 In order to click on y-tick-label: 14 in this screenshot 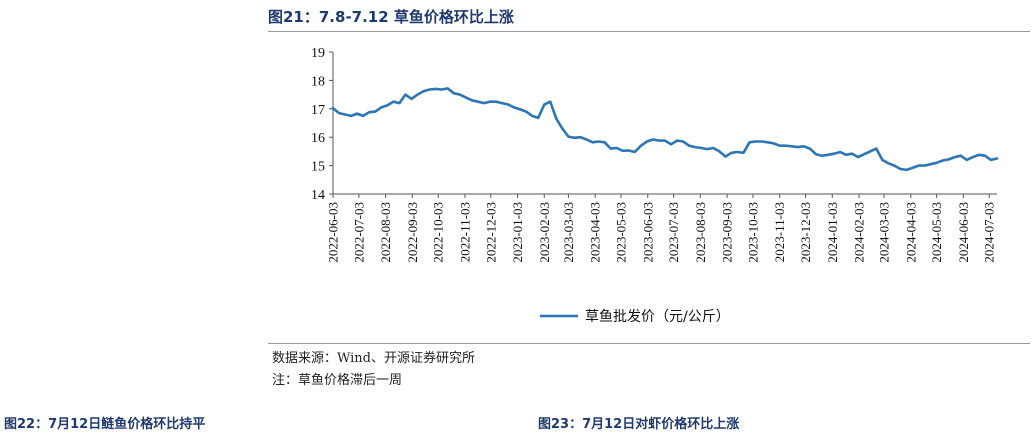, I will do `click(318, 195)`.